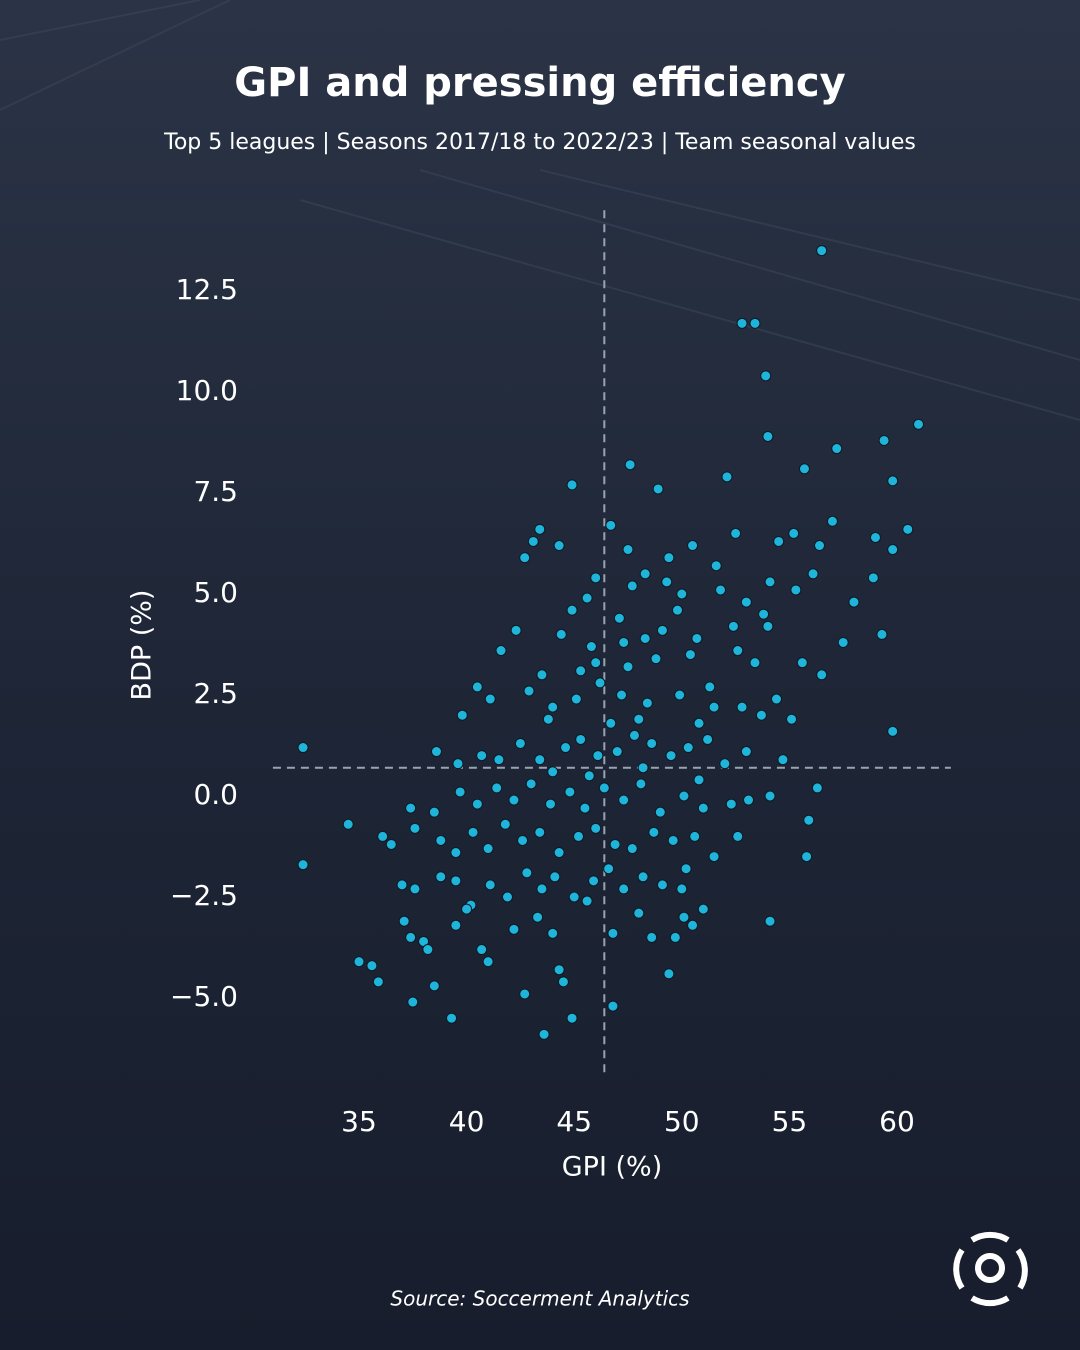 This screenshot has height=1350, width=1080. I want to click on source-note: Source: Soccerment Analytics, so click(539, 1299).